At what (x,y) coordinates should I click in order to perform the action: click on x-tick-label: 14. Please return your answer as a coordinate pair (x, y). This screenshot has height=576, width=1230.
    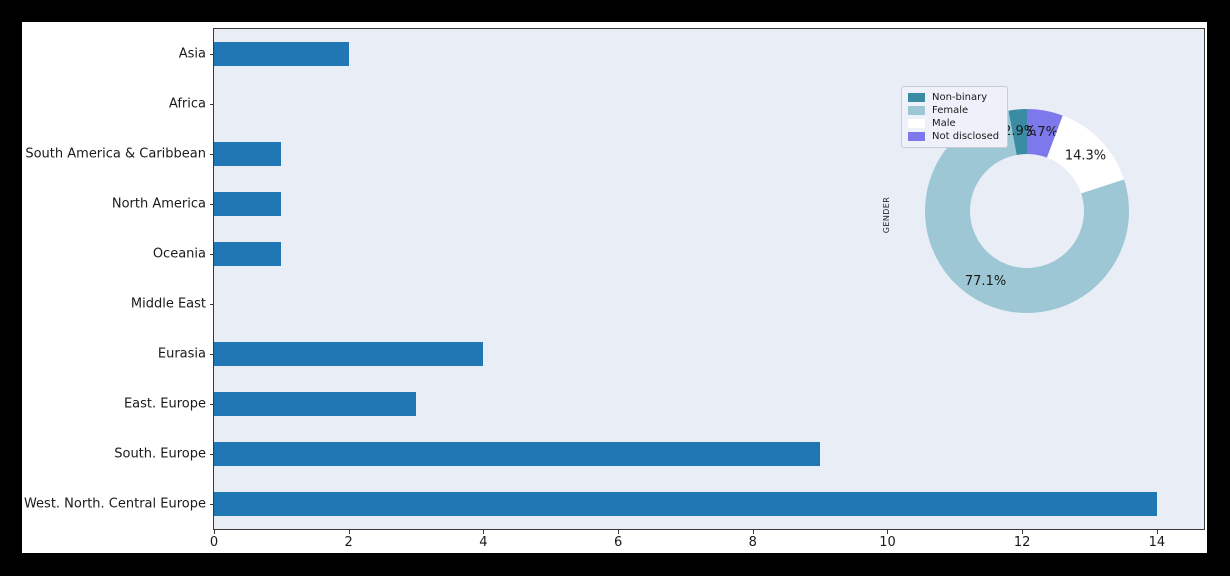
    Looking at the image, I should click on (1157, 542).